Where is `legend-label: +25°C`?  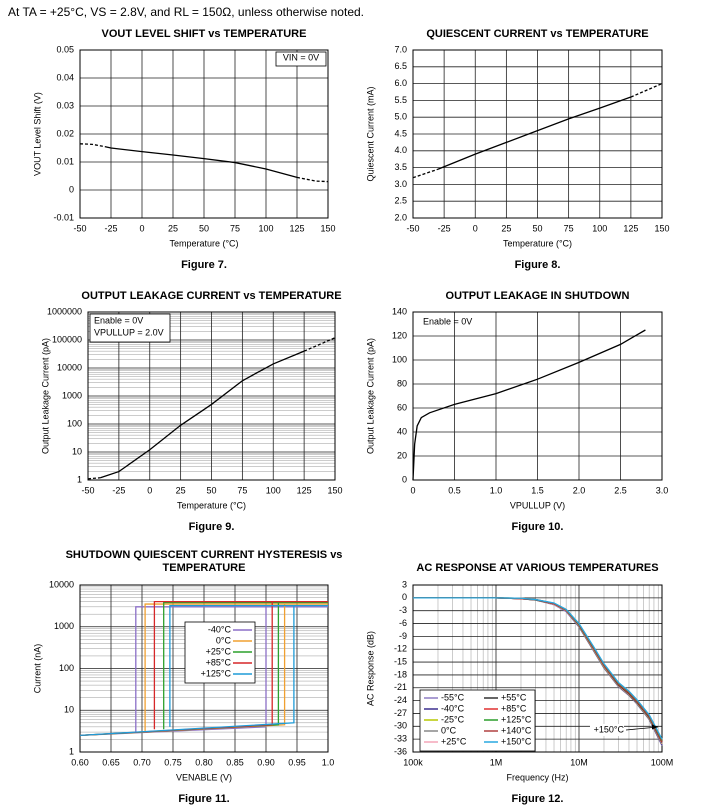 legend-label: +25°C is located at coordinates (219, 651).